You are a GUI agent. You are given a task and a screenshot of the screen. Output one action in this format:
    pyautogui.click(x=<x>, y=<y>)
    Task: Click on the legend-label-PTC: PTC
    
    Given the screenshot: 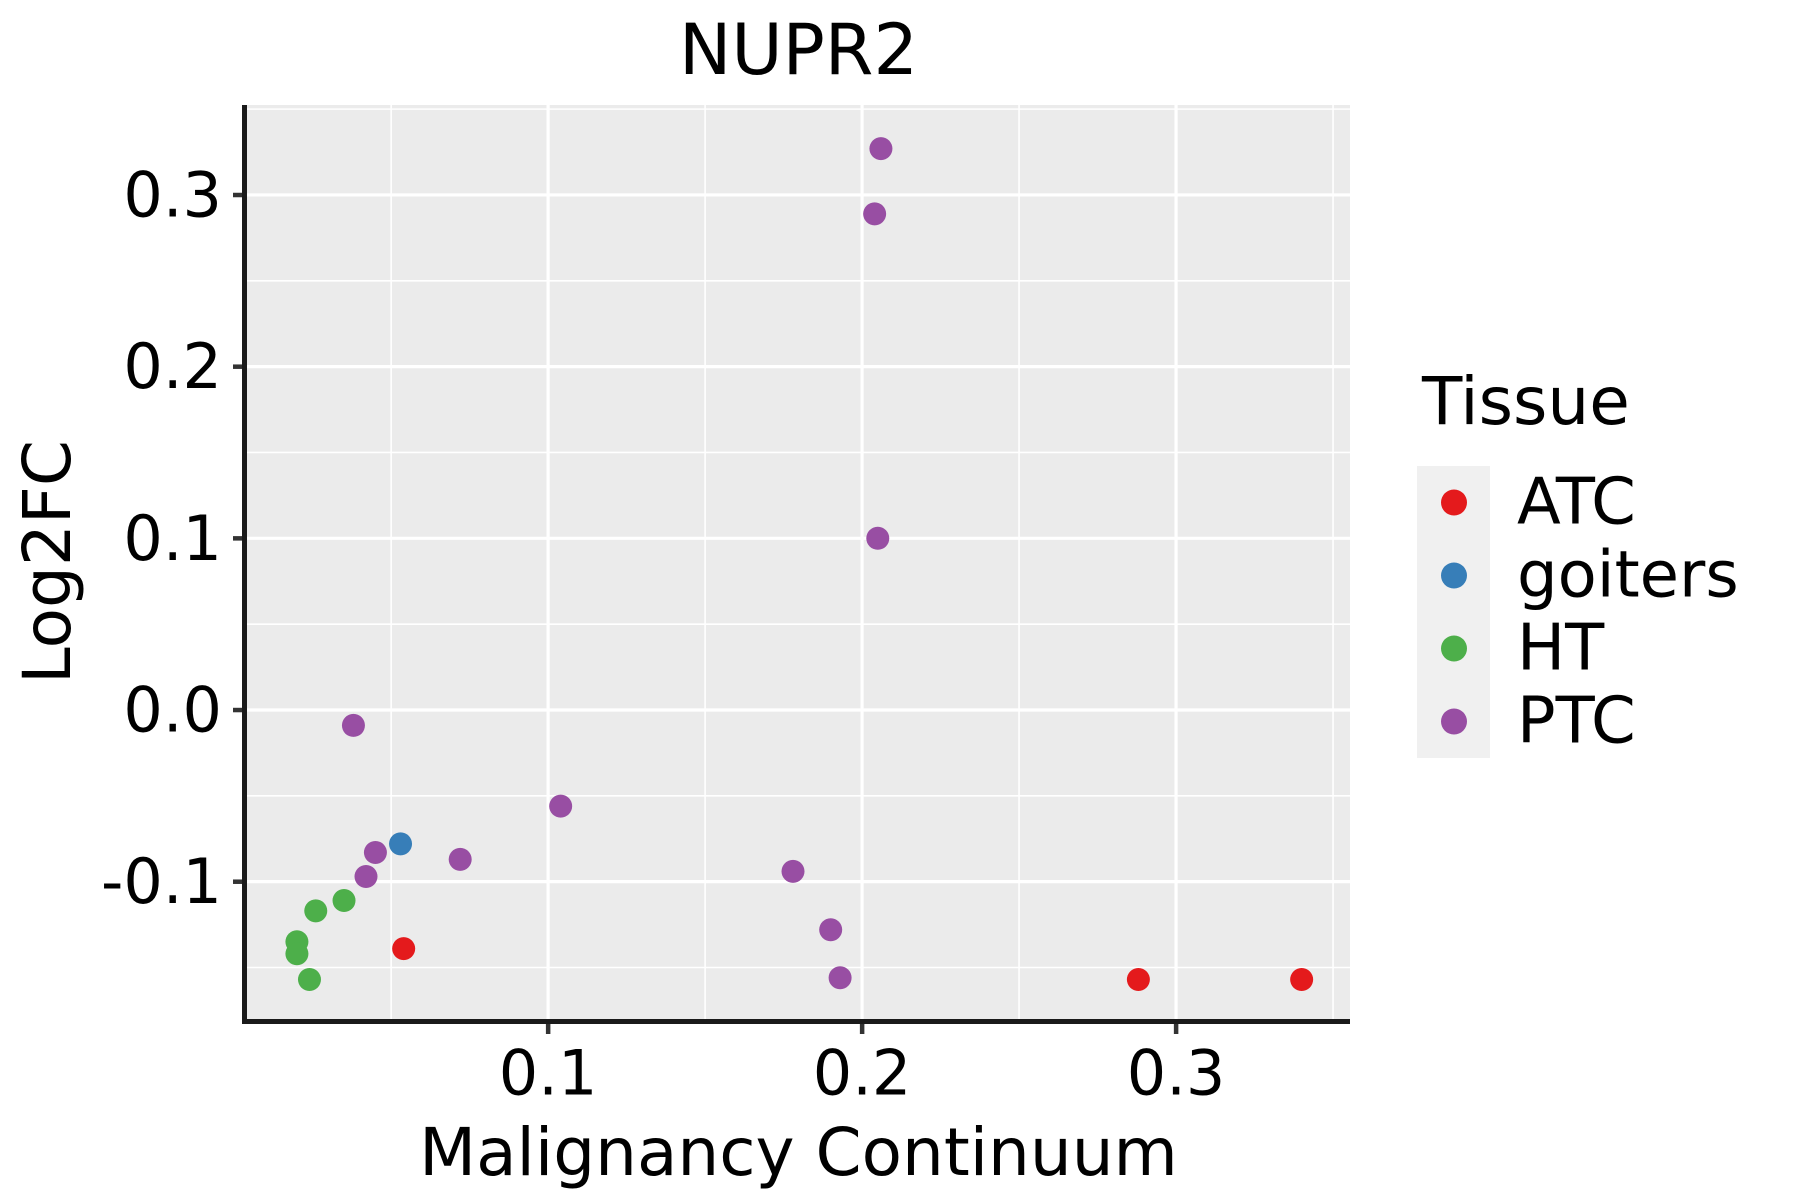 What is the action you would take?
    pyautogui.click(x=1576, y=722)
    